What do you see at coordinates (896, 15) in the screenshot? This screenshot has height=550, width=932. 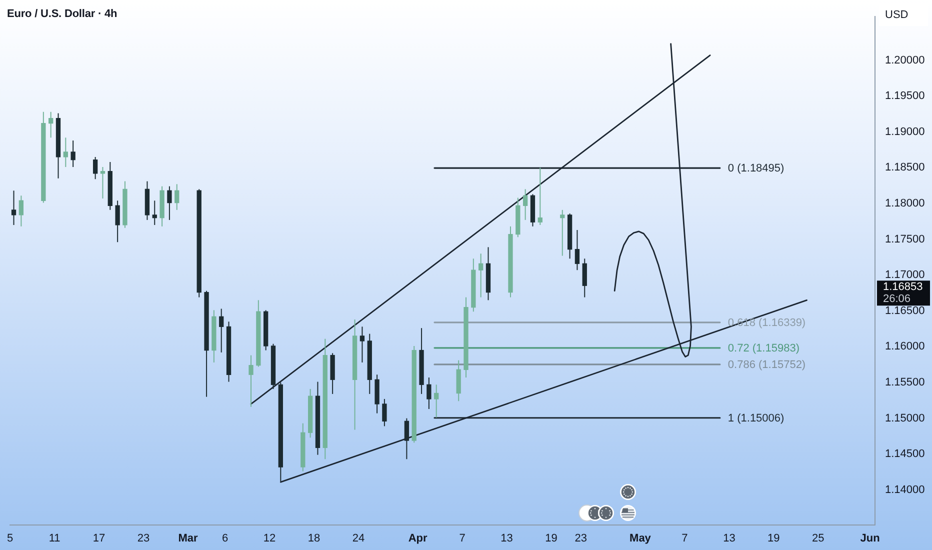 I see `y-axis-title: USD` at bounding box center [896, 15].